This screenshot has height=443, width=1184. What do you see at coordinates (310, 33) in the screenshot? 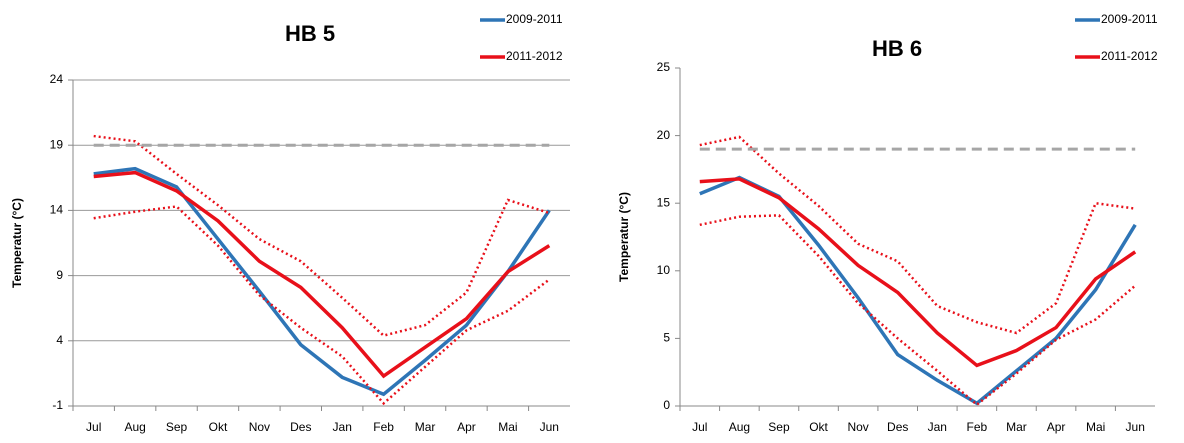
I see `chart-title: HB 5` at bounding box center [310, 33].